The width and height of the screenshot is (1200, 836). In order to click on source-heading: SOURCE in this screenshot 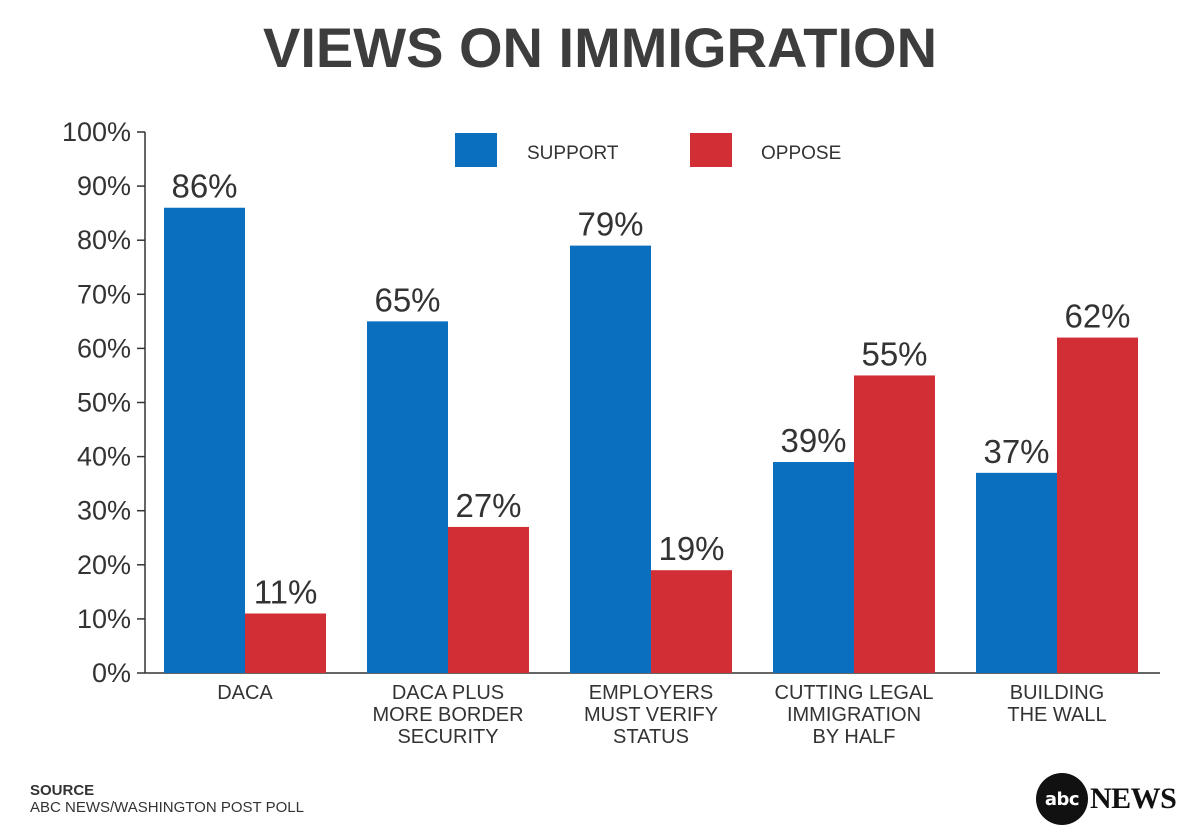, I will do `click(62, 790)`.